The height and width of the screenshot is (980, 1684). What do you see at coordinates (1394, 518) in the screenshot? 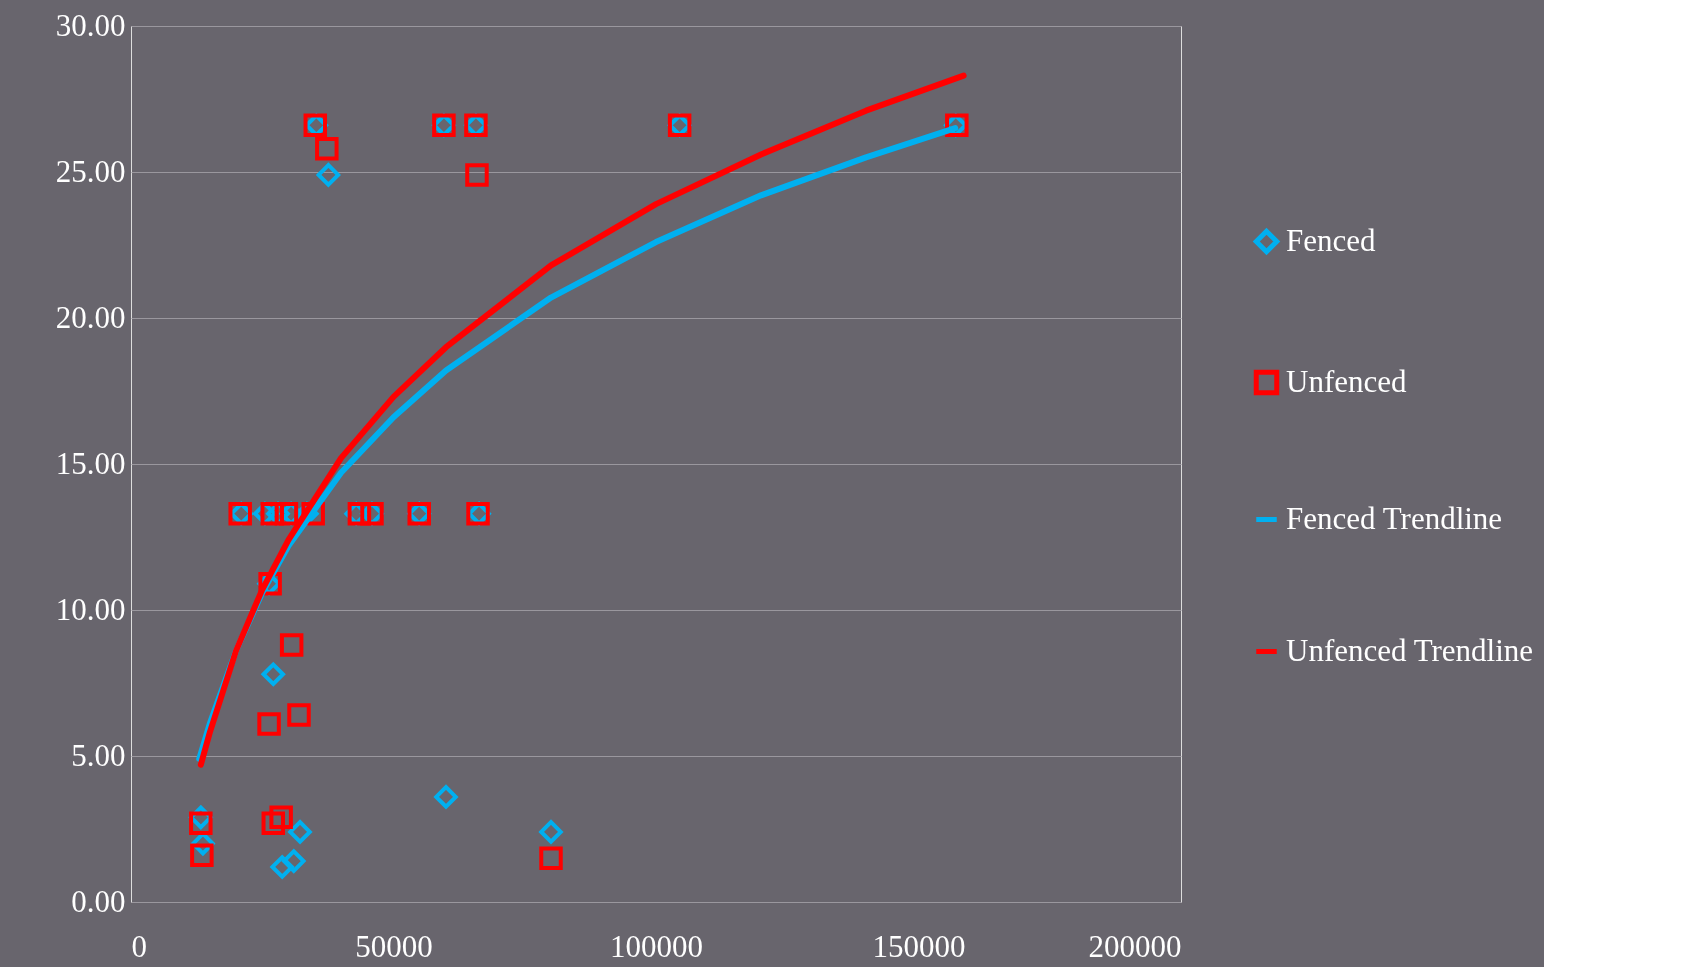
I see `legend-label: Fenced Trendline` at bounding box center [1394, 518].